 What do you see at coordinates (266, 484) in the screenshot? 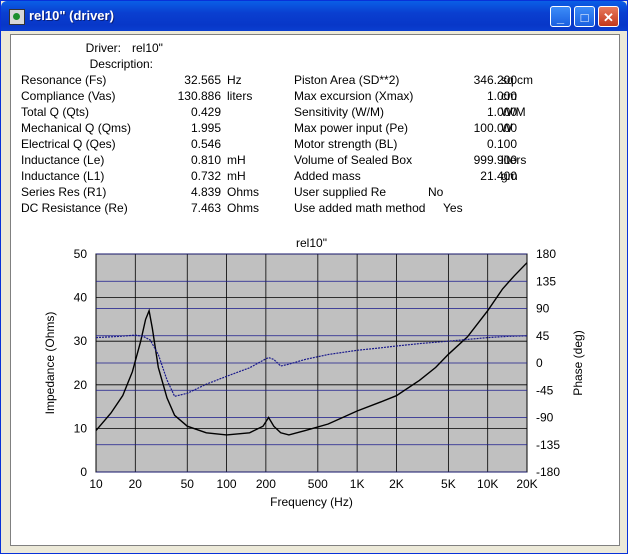
I see `x-tick-label: 200` at bounding box center [266, 484].